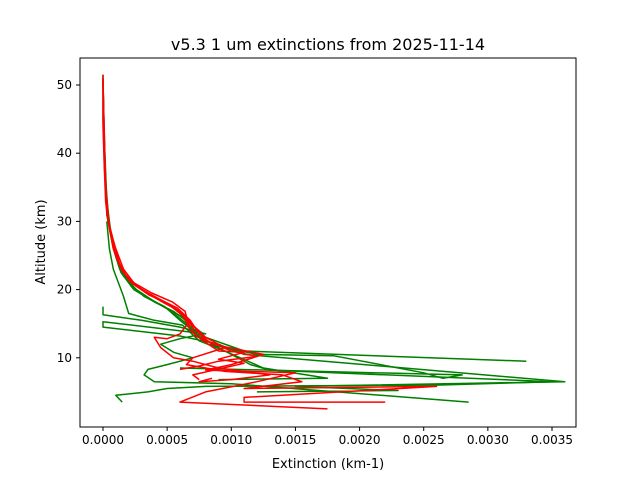 The width and height of the screenshot is (640, 480). Describe the element at coordinates (328, 44) in the screenshot. I see `chart-title: v5.3 1 um extinctions from 2025-11-14` at that location.